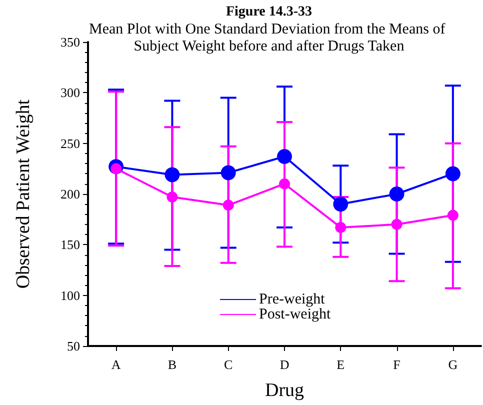 This screenshot has height=405, width=483. I want to click on y-tick-label: 200, so click(70, 194).